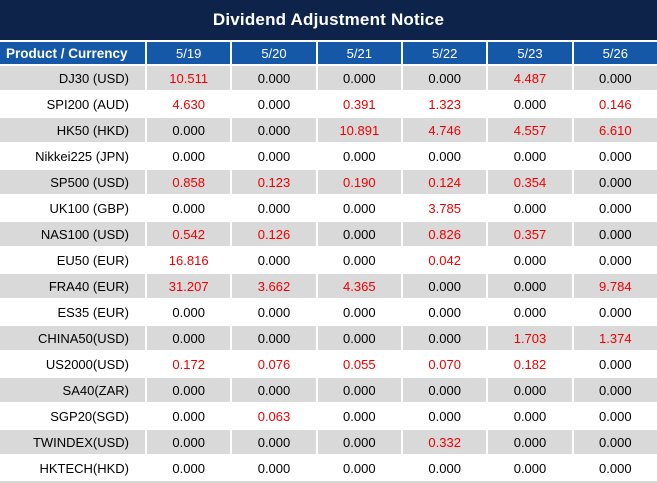 This screenshot has height=483, width=657. I want to click on product-cell: SPI200 (AUD), so click(72, 104).